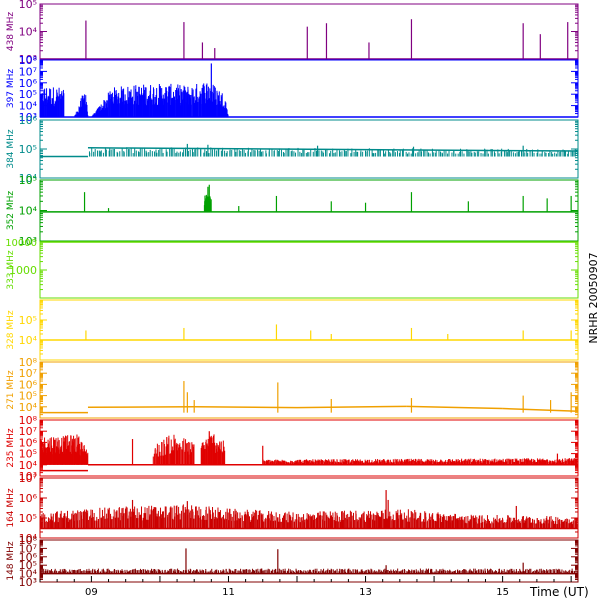  What do you see at coordinates (11, 390) in the screenshot?
I see `series-name: 271 MHz` at bounding box center [11, 390].